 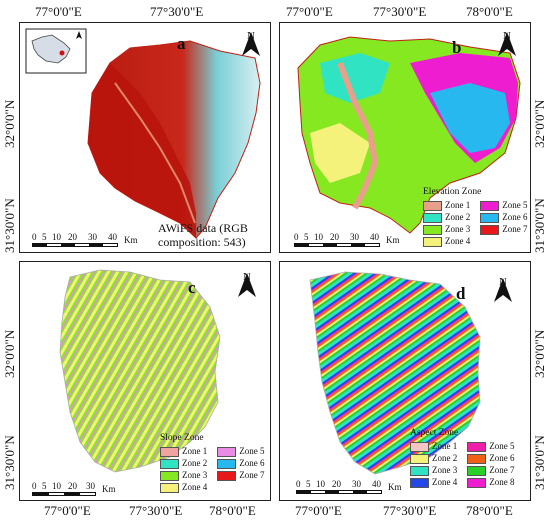 What do you see at coordinates (539, 462) in the screenshot?
I see `right-lat-label: 31°30'0"N` at bounding box center [539, 462].